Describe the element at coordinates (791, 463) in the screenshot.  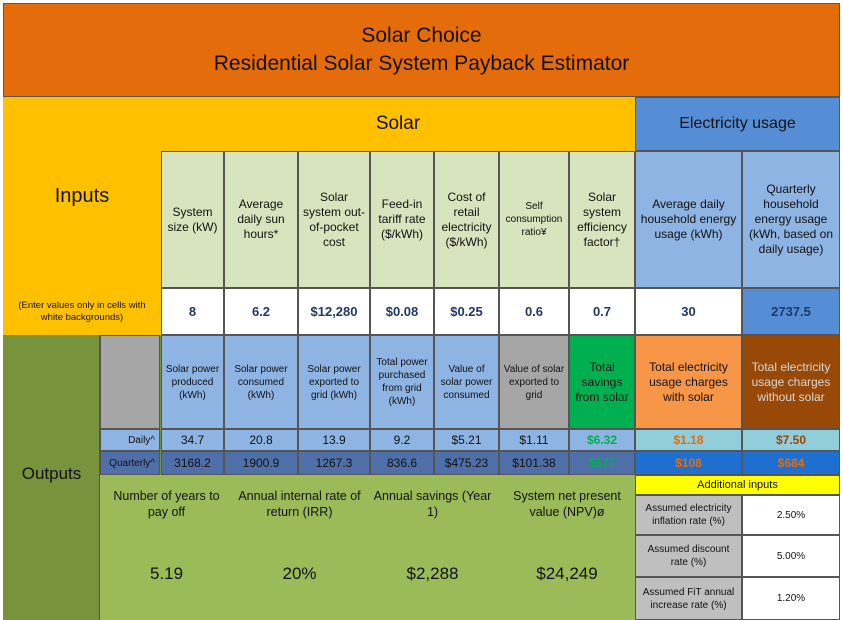
I see `quarterly-value-9: $684` at that location.